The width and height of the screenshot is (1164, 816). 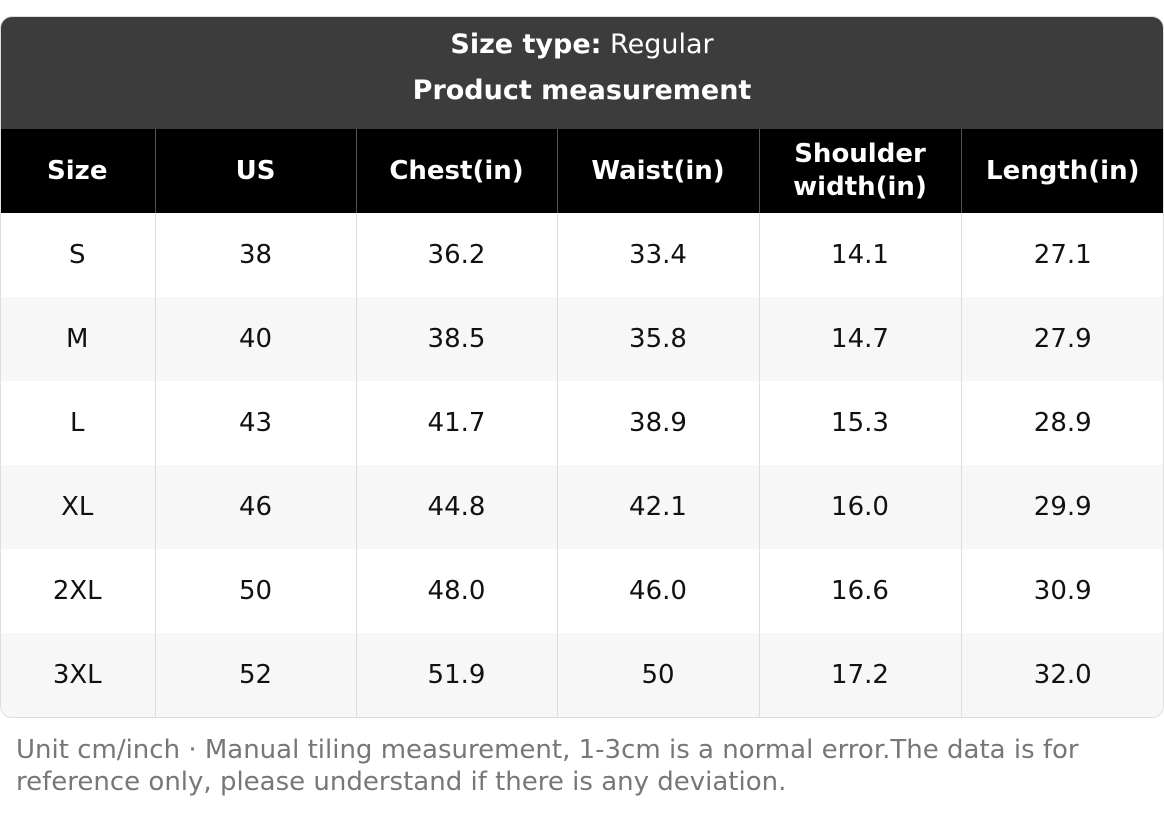 I want to click on table-row: 2XL 50 48.0 46.0 16.6 30.9, so click(x=582, y=591).